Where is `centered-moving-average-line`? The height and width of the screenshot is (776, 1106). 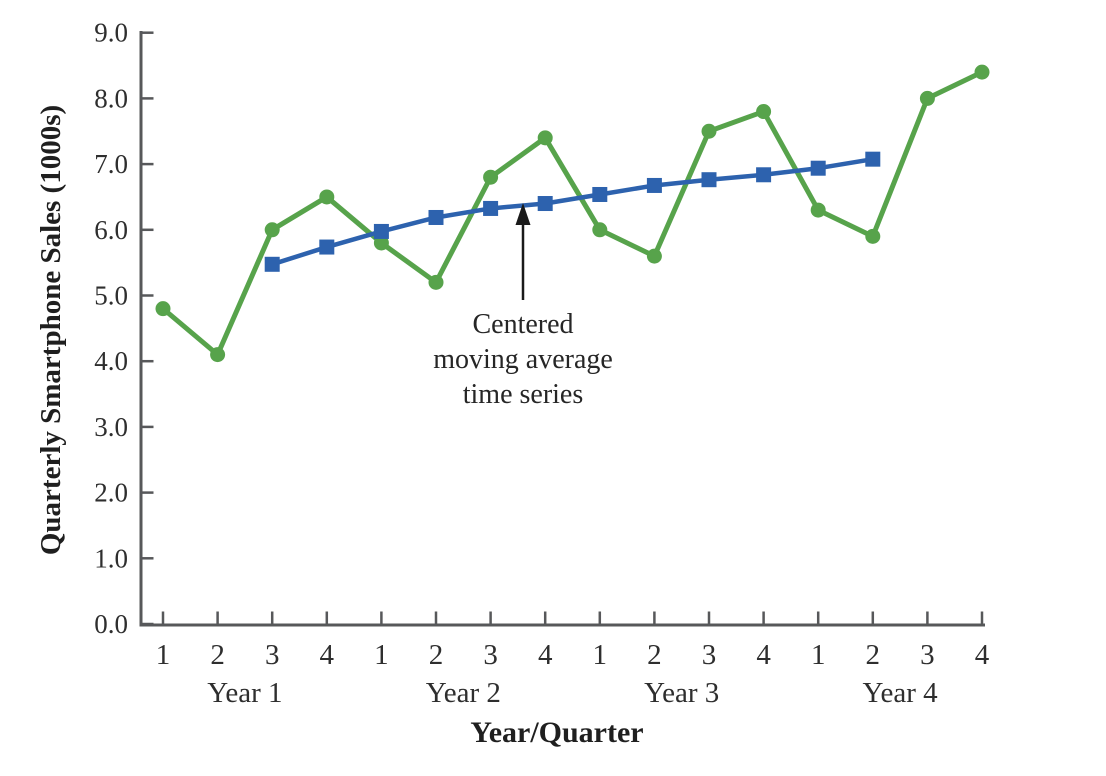 centered-moving-average-line is located at coordinates (572, 211).